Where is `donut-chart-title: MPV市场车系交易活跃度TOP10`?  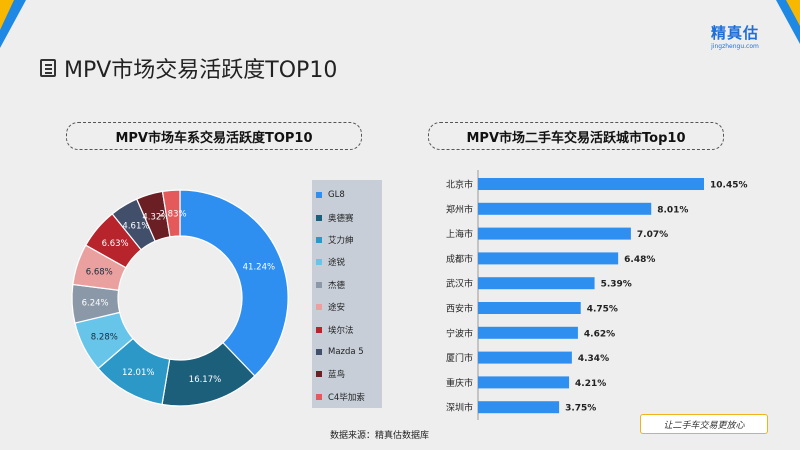 donut-chart-title: MPV市场车系交易活跃度TOP10 is located at coordinates (214, 136).